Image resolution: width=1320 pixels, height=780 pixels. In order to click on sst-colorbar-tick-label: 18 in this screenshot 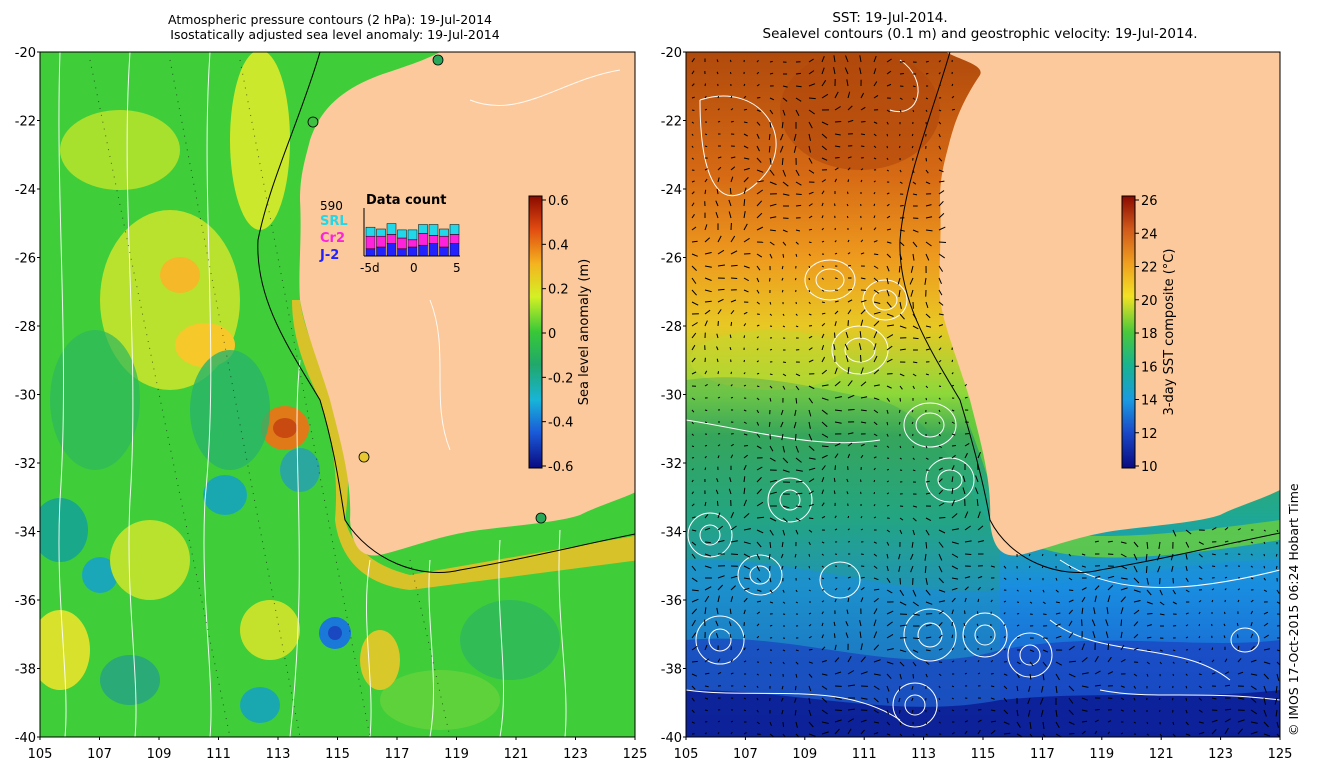, I will do `click(1149, 334)`.